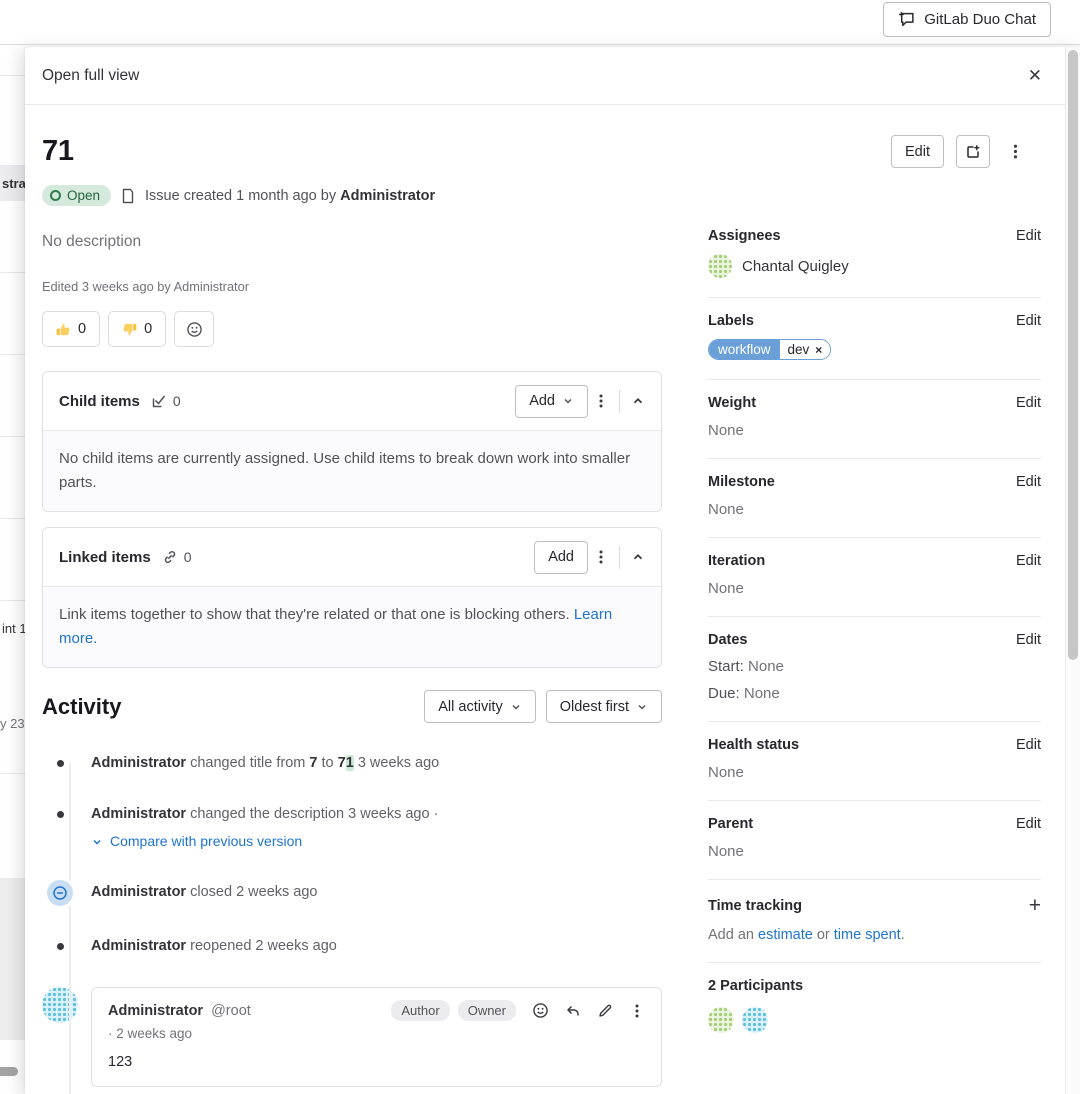 Image resolution: width=1080 pixels, height=1094 pixels. I want to click on drawer-header: Open full view ✕, so click(552, 76).